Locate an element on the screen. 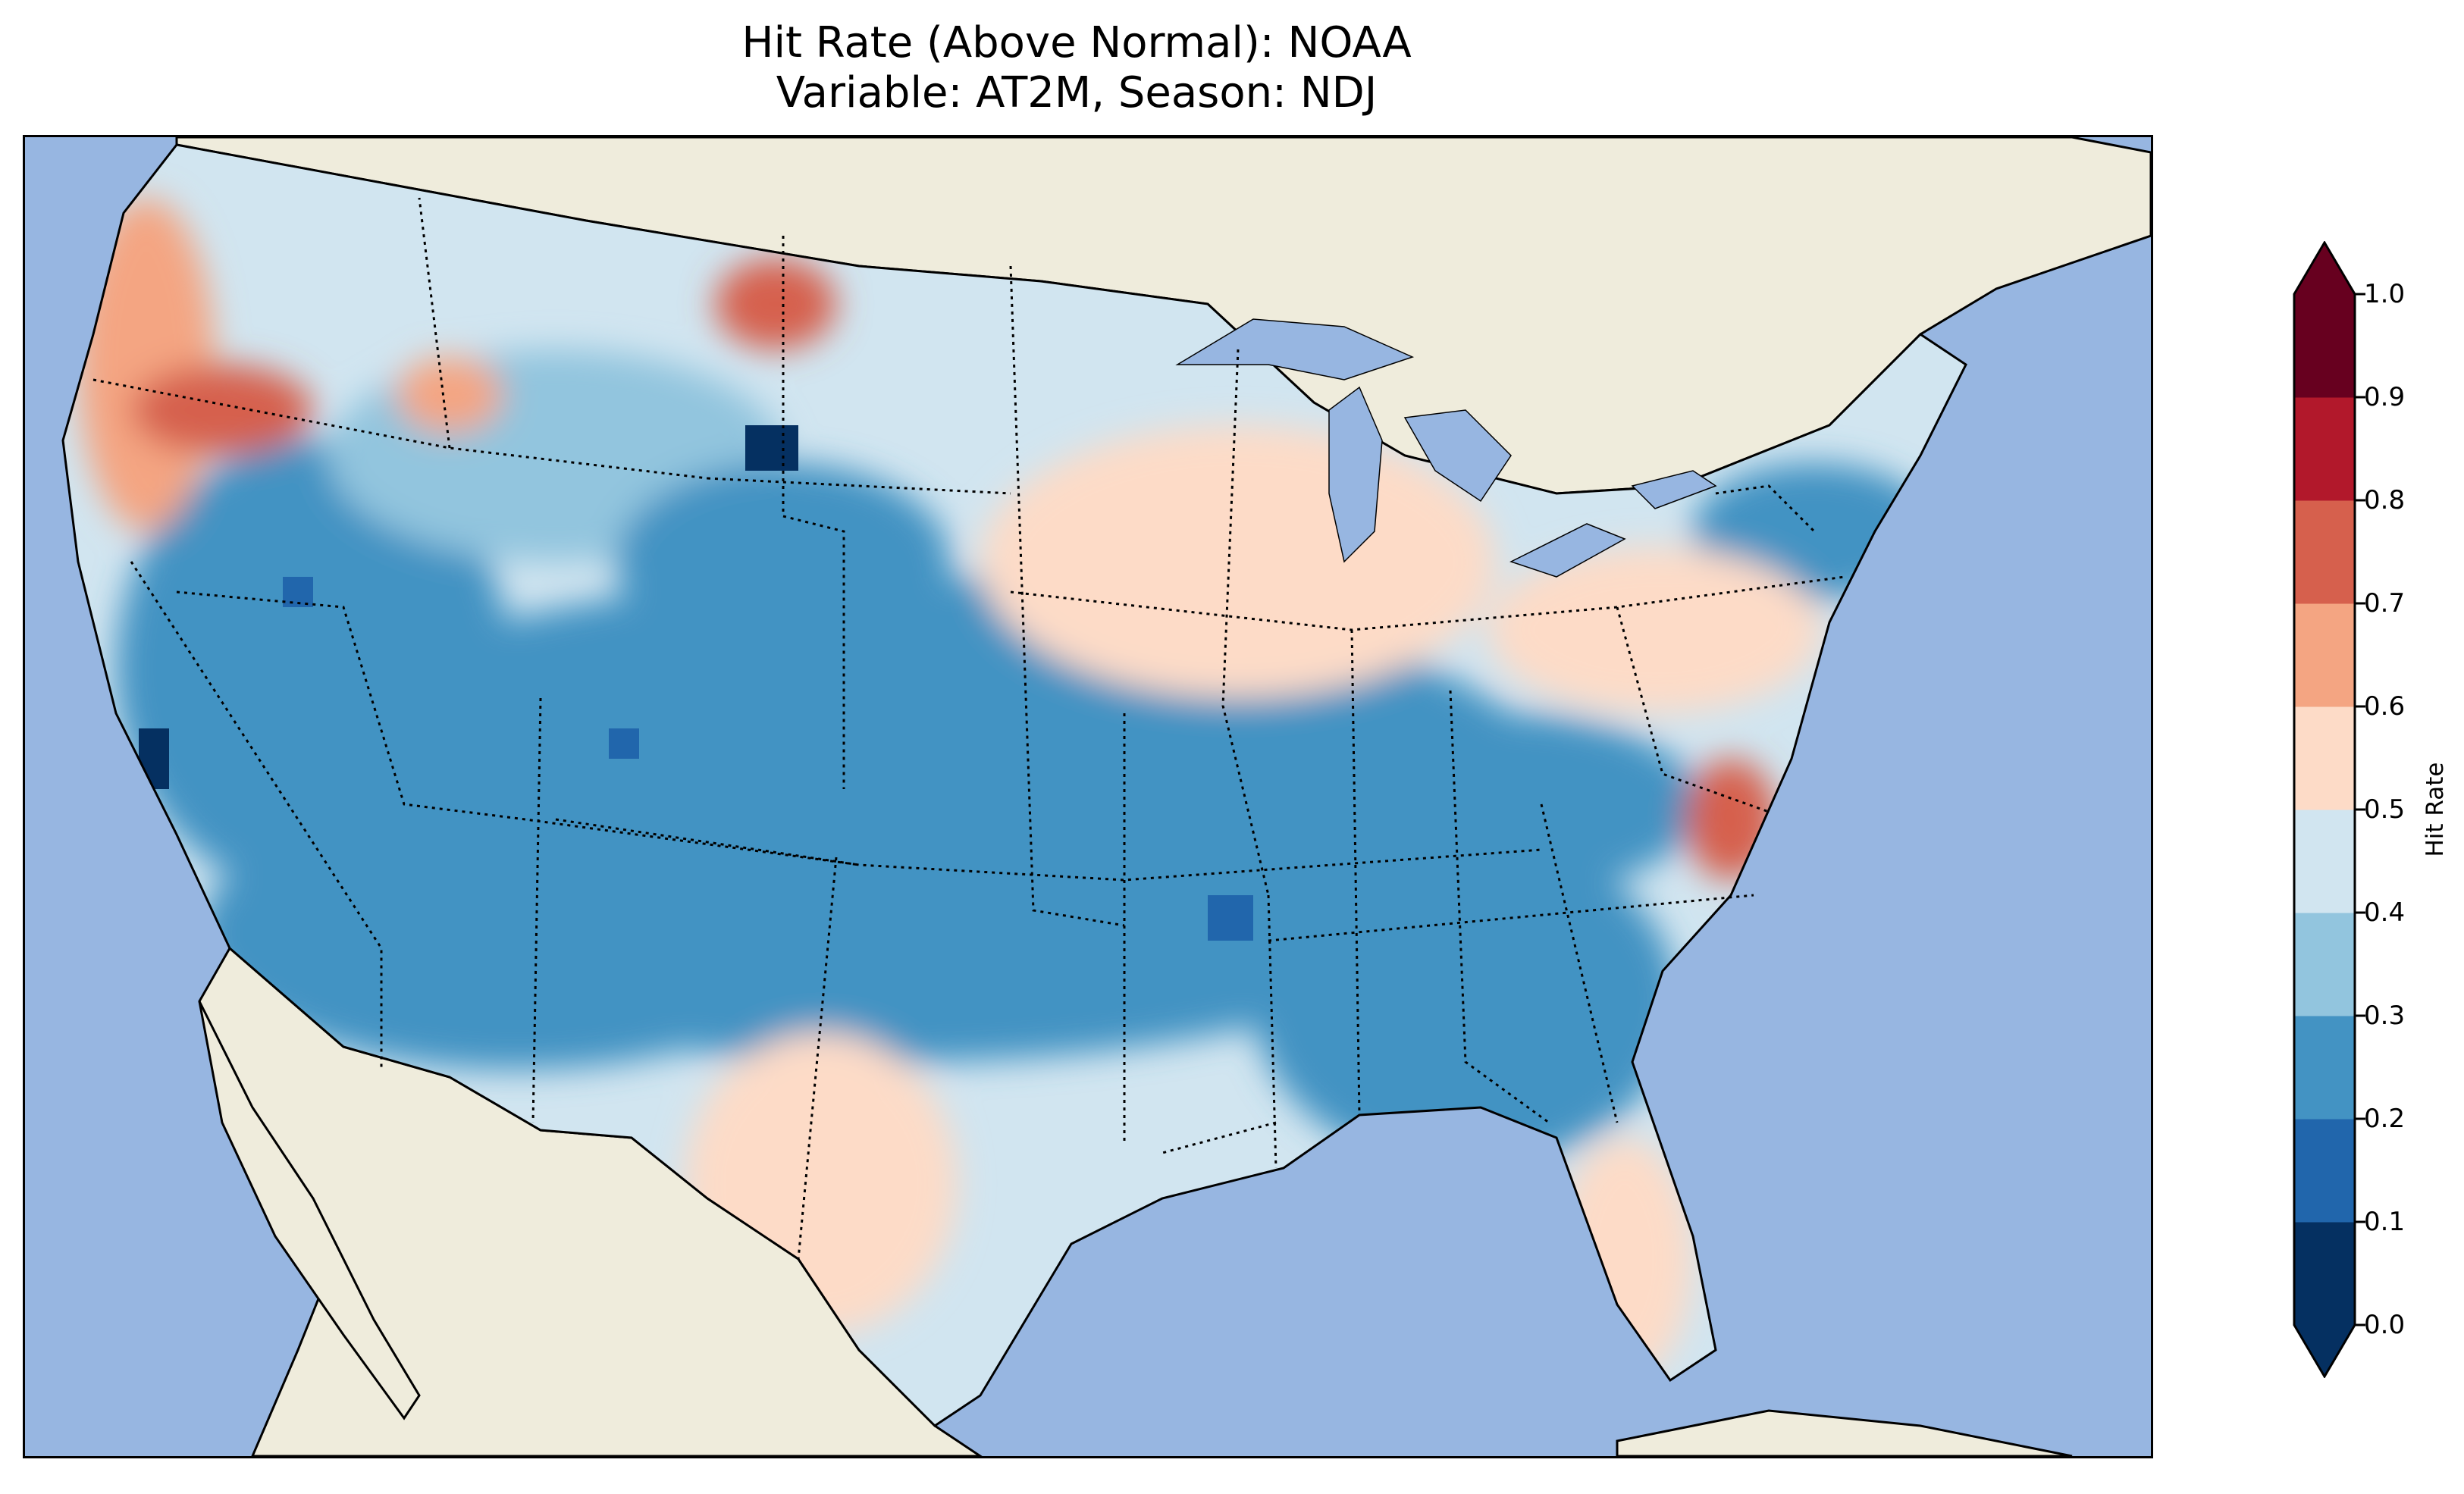 The image size is (2464, 1494). great-lakes is located at coordinates (1446, 448).